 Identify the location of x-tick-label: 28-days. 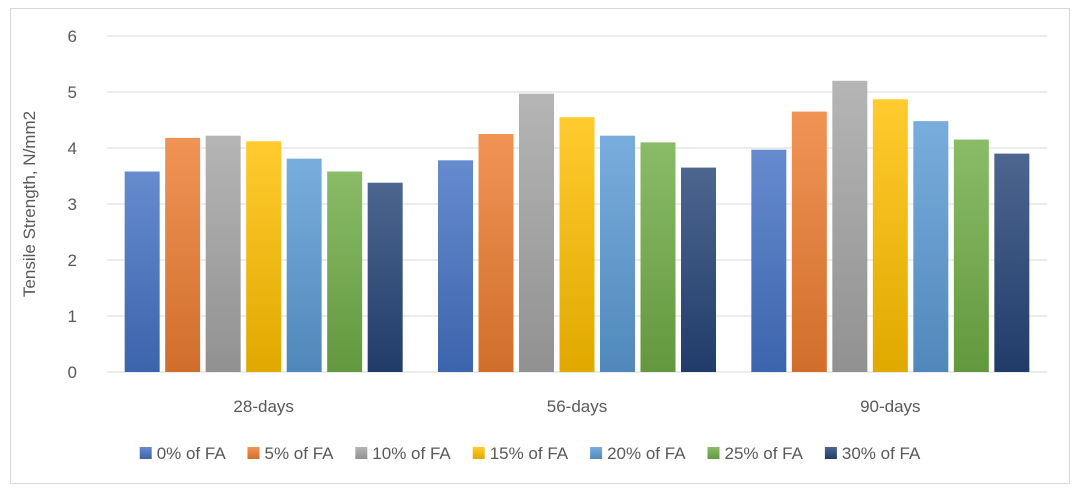
(263, 406).